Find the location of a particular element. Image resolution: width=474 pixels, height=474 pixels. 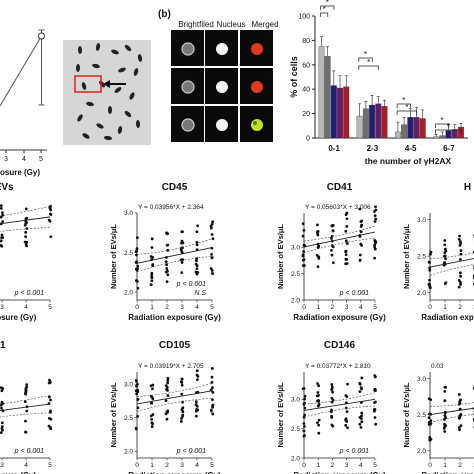

cell-nucleus is located at coordinates (222, 125).